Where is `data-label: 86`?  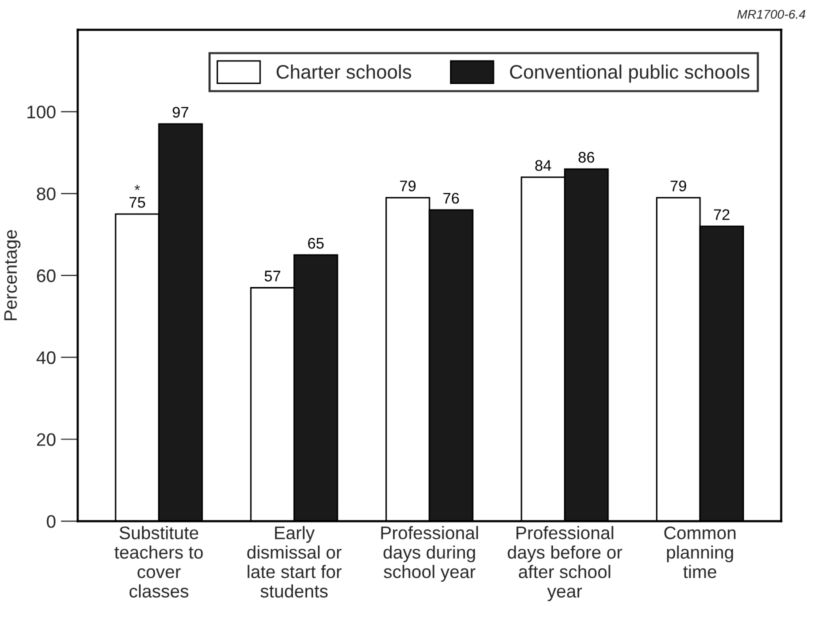 data-label: 86 is located at coordinates (586, 157).